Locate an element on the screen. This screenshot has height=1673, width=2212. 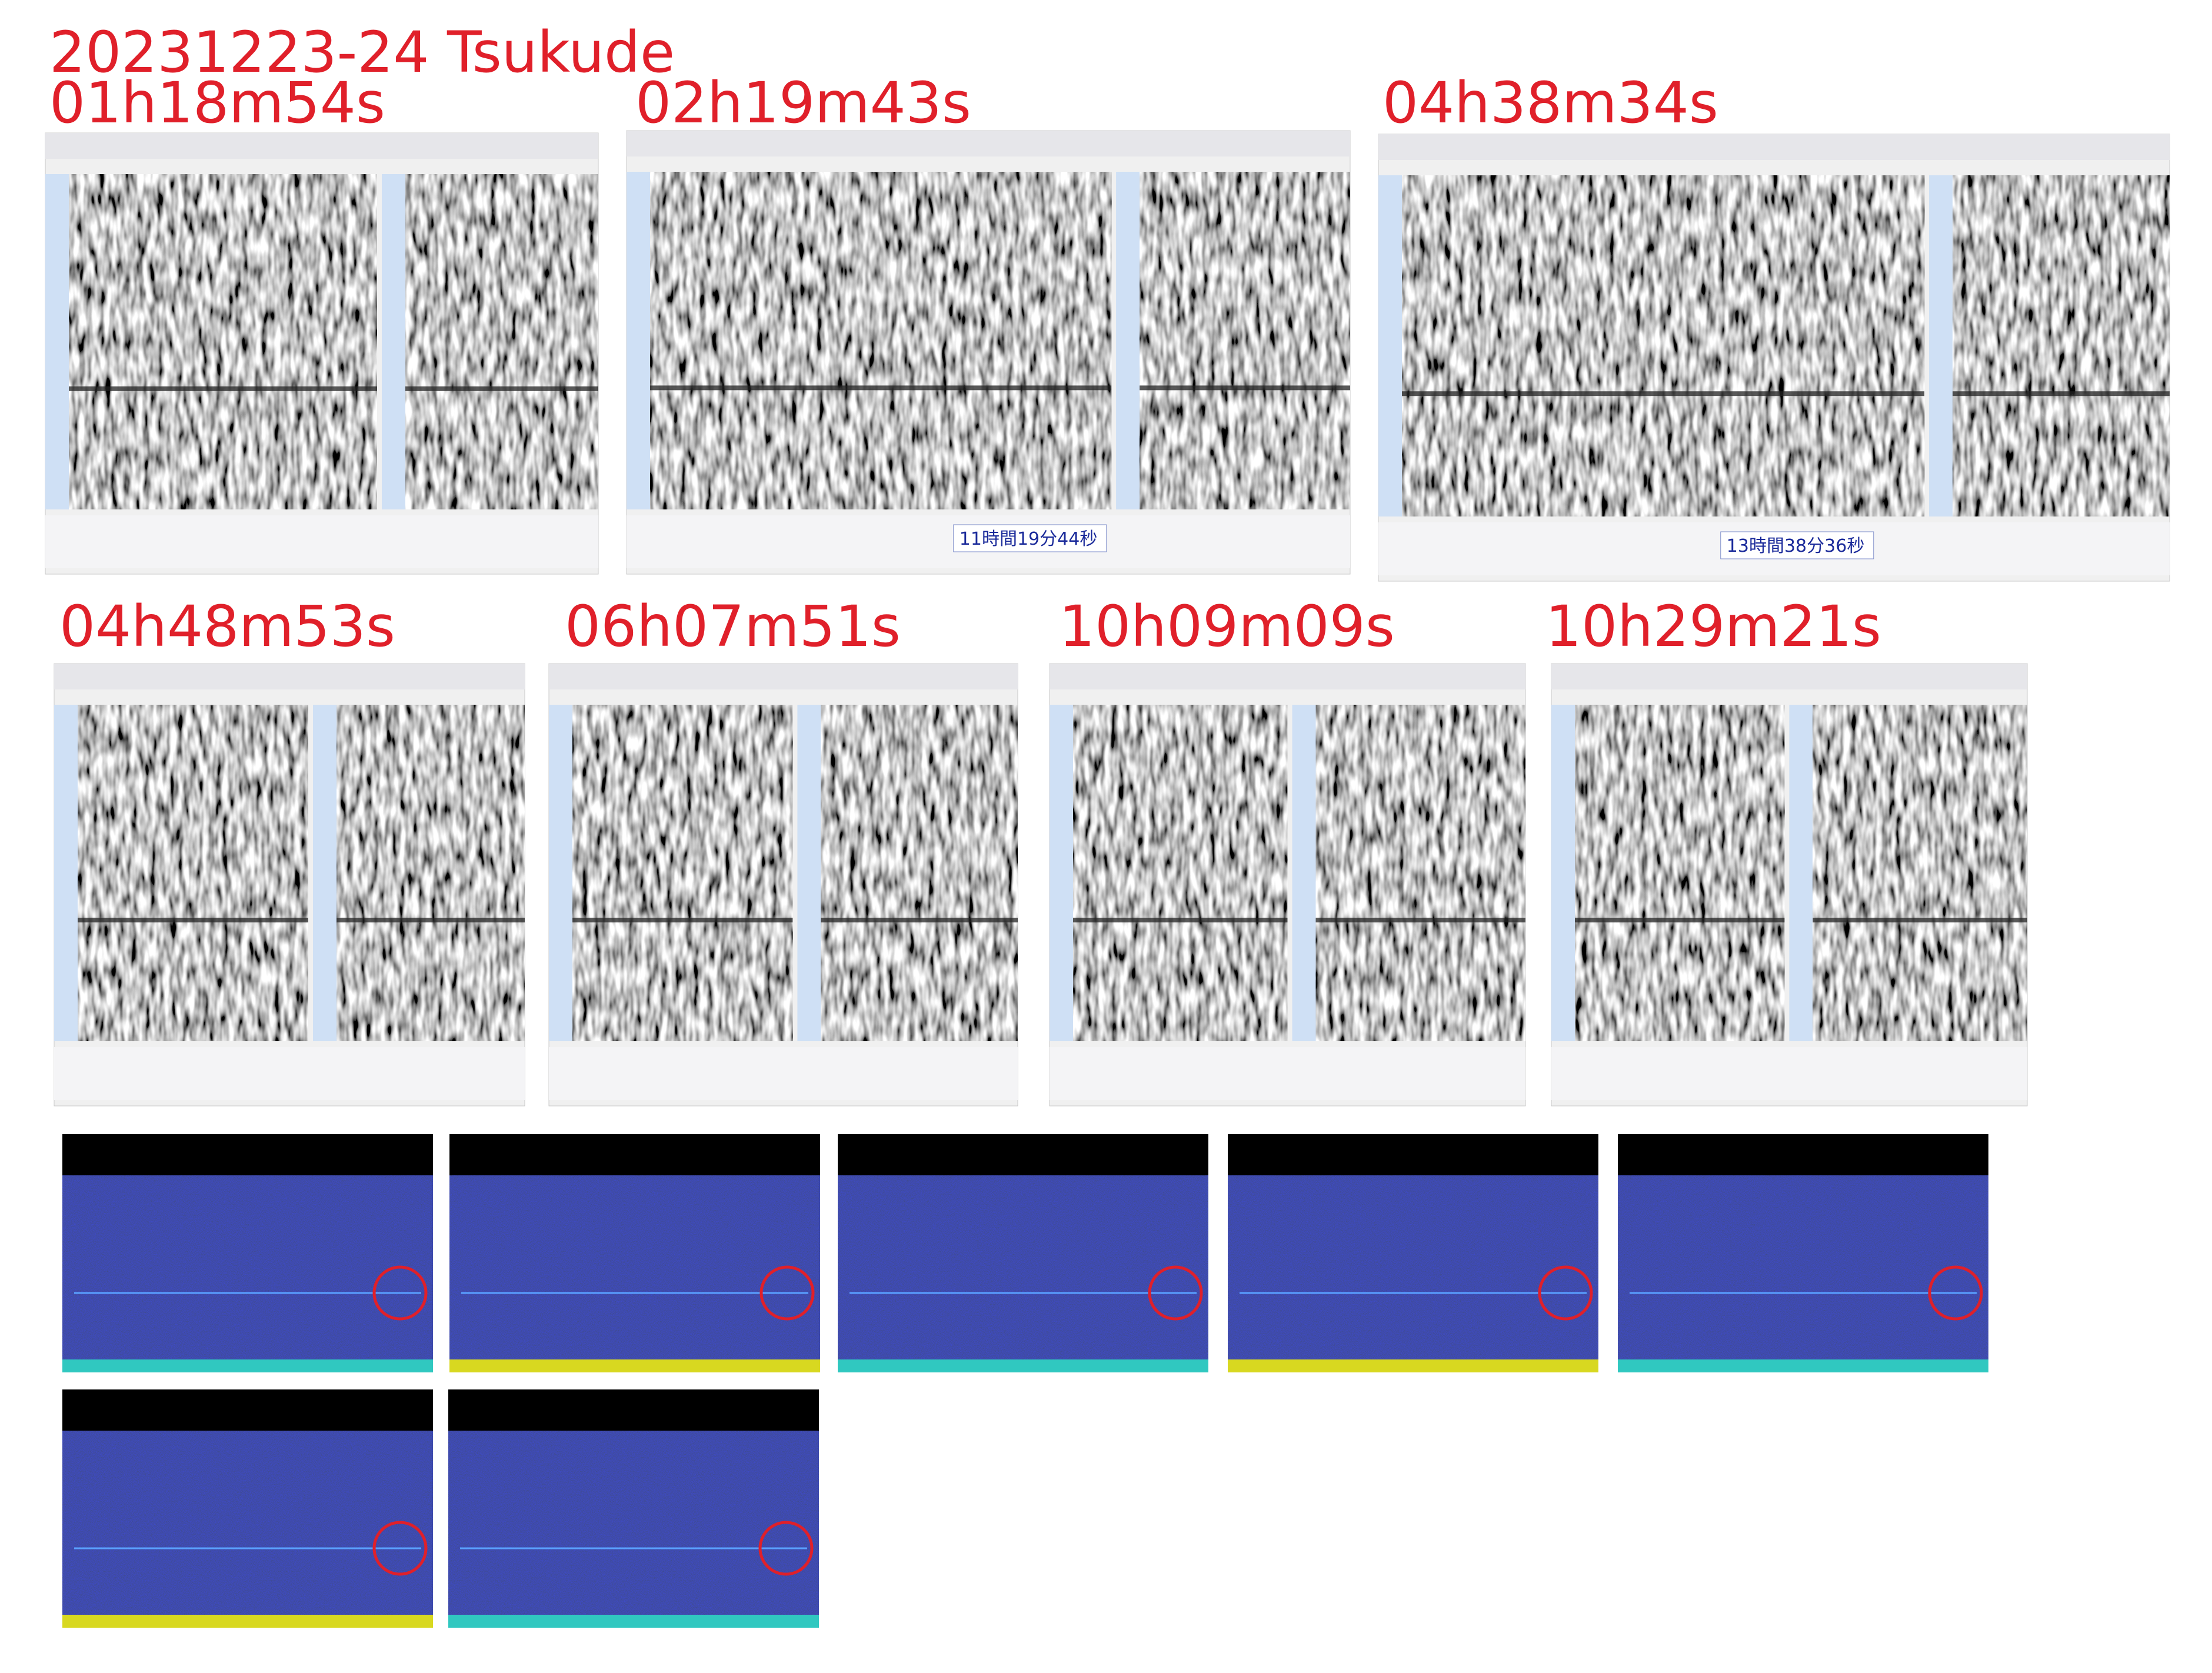
title: 20231223-24 Tsukude is located at coordinates (362, 52).